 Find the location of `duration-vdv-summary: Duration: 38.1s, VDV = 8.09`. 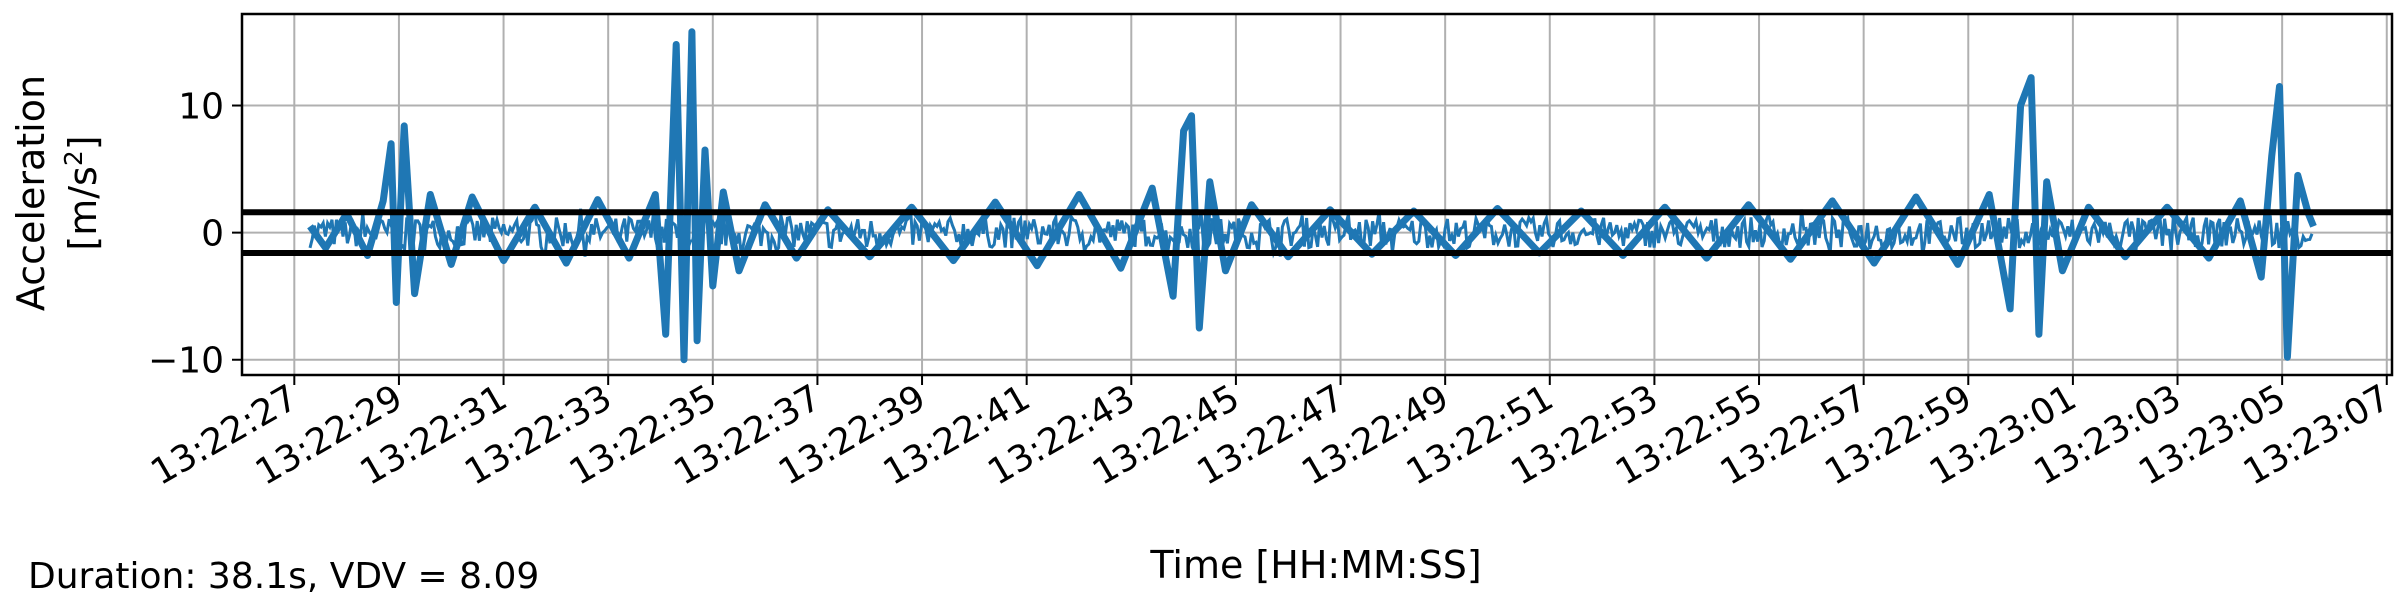

duration-vdv-summary: Duration: 38.1s, VDV = 8.09 is located at coordinates (284, 576).